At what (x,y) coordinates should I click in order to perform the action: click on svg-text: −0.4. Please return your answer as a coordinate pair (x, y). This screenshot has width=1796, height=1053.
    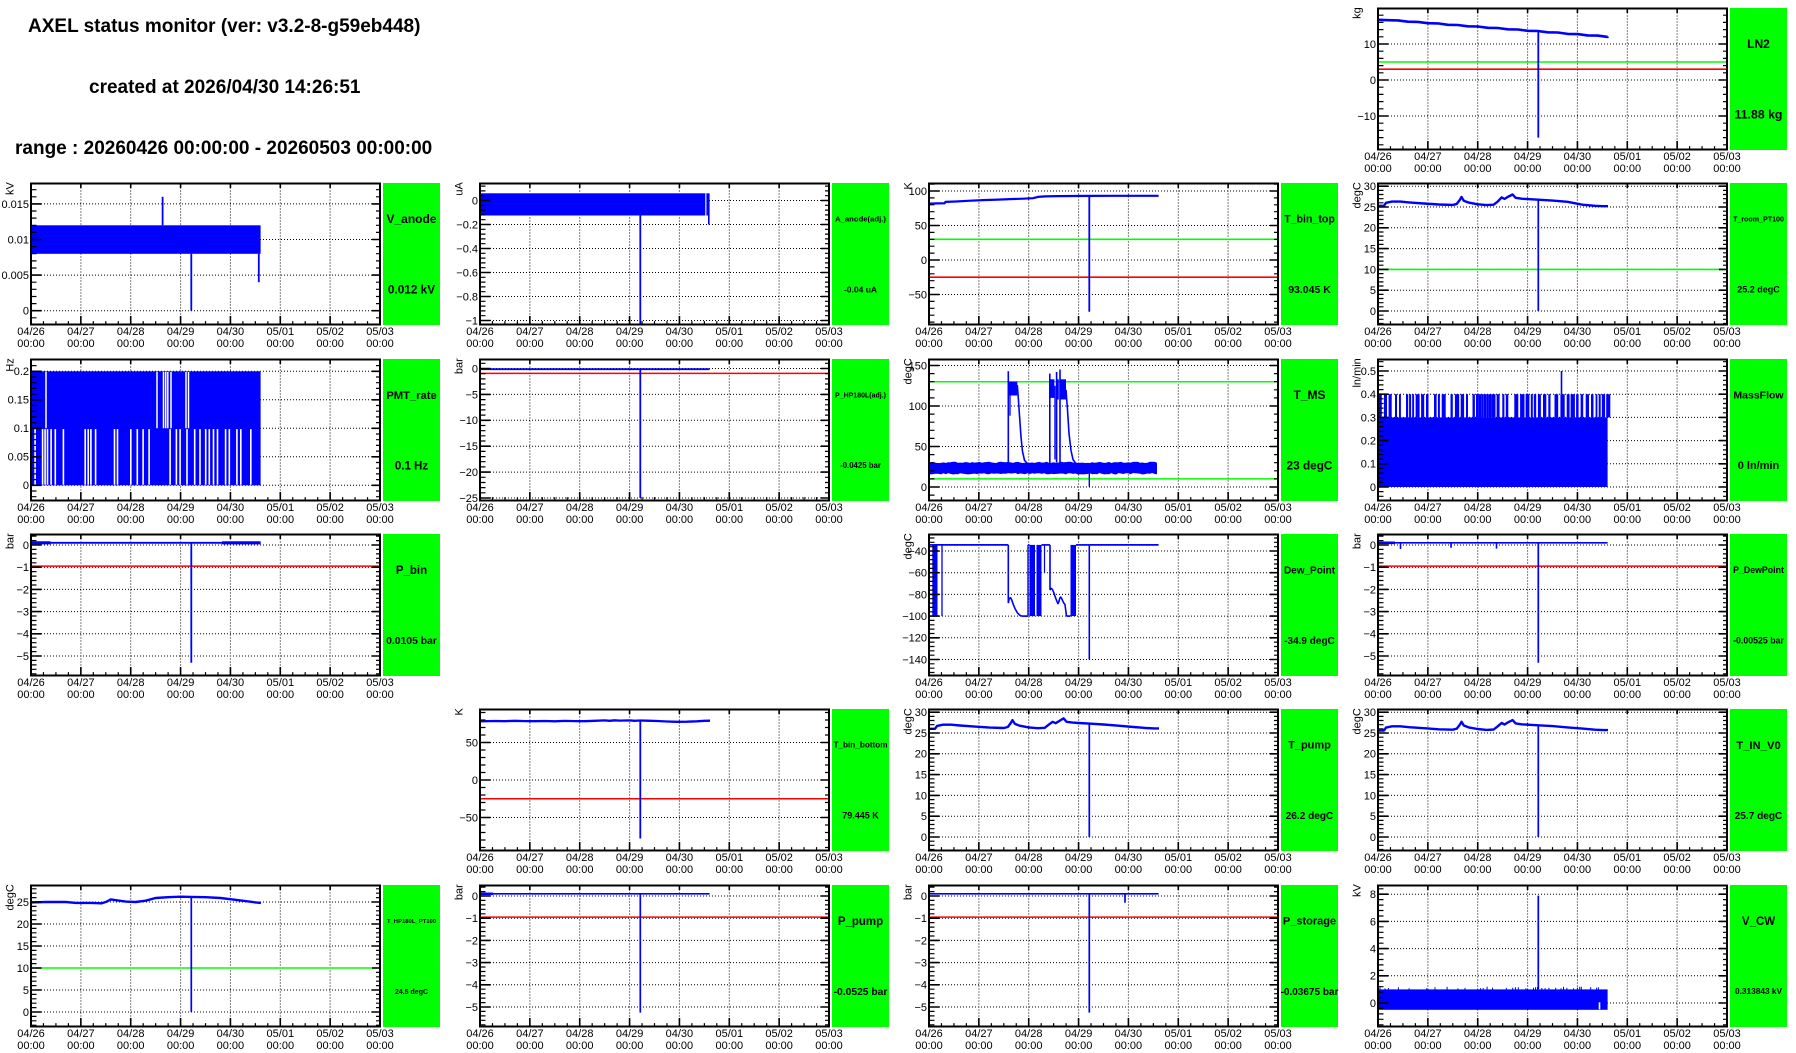
    Looking at the image, I should click on (467, 249).